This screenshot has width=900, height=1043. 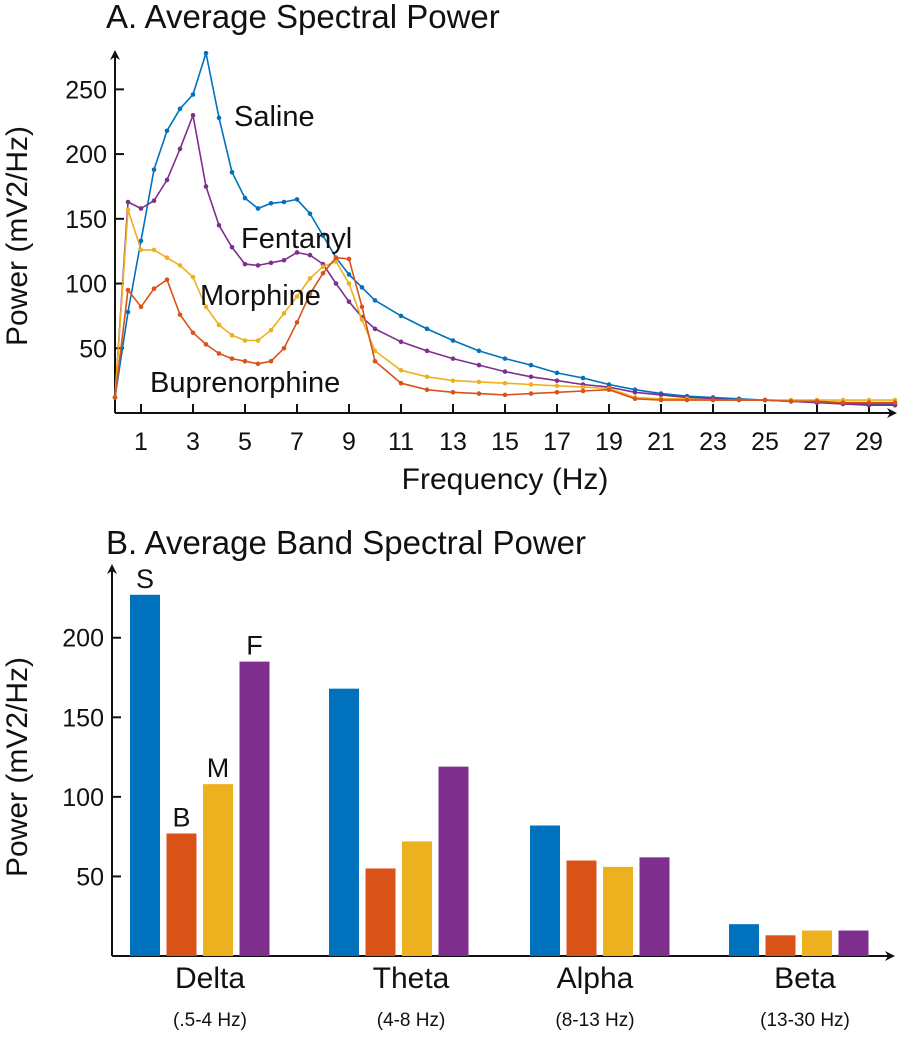 I want to click on series-label-fentanyl: Fentanyl, so click(x=296, y=239).